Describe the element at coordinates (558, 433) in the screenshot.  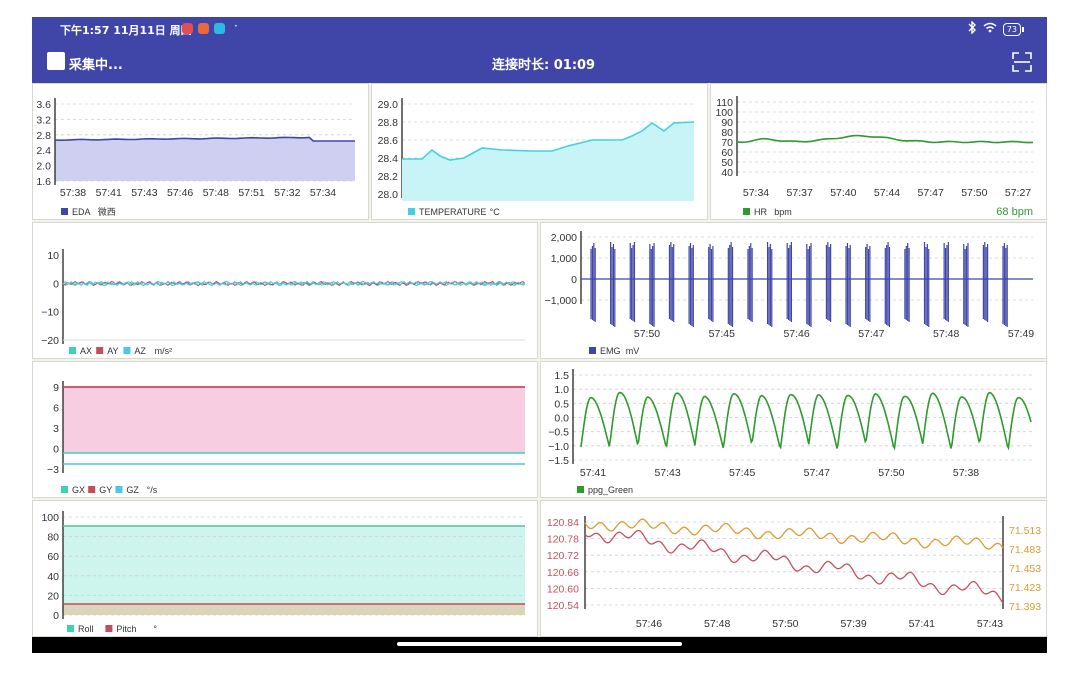
I see `y-tick-label: −0.5` at that location.